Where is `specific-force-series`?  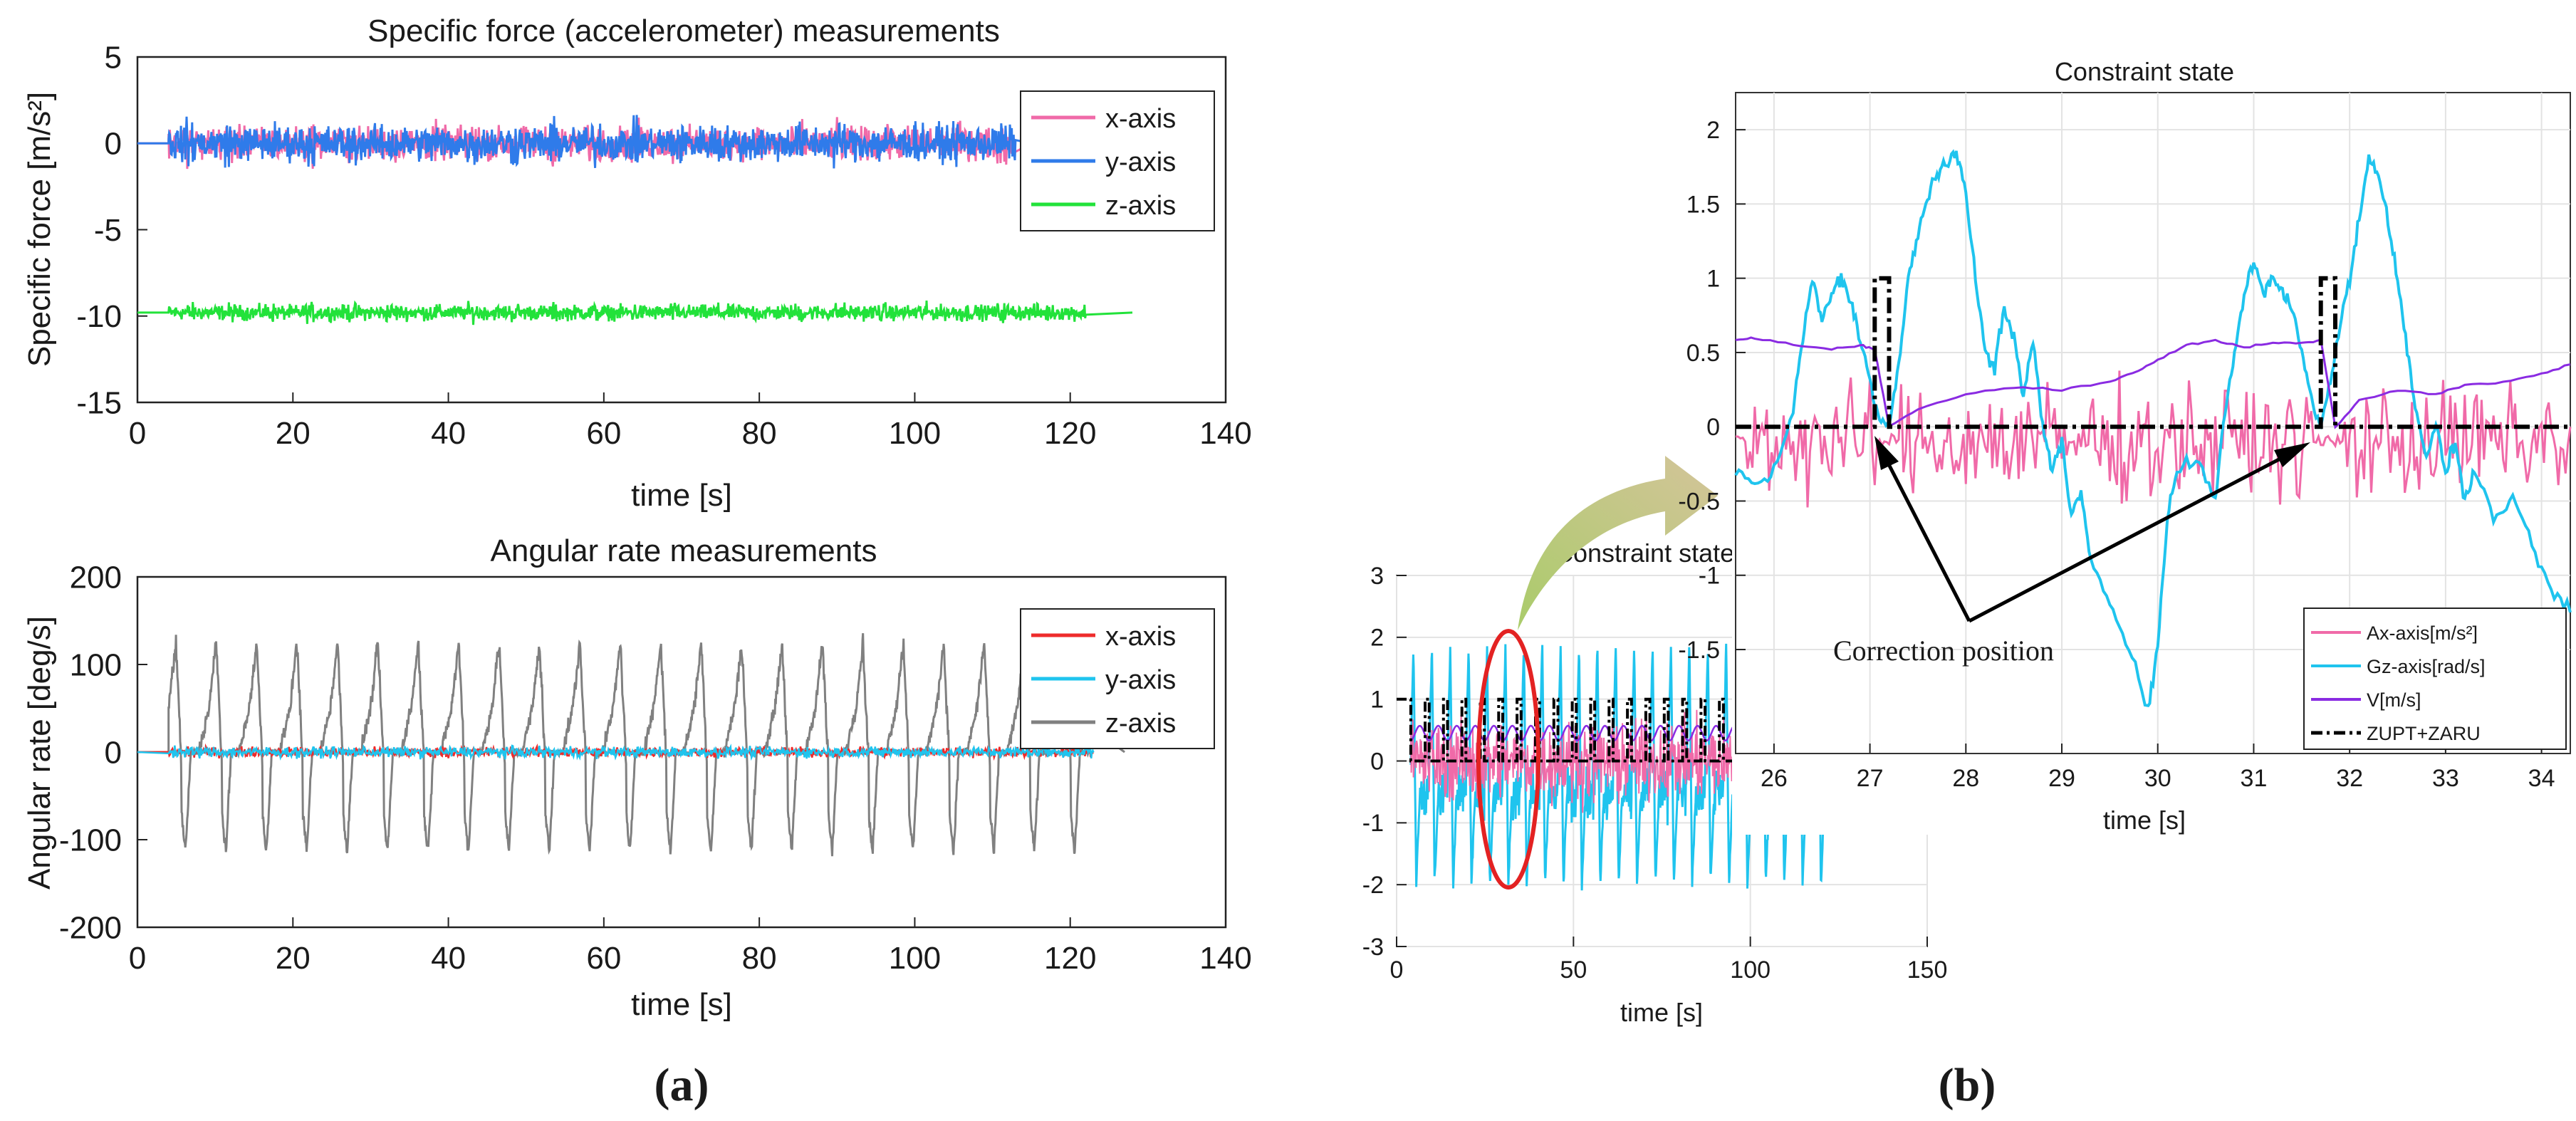 specific-force-series is located at coordinates (635, 220).